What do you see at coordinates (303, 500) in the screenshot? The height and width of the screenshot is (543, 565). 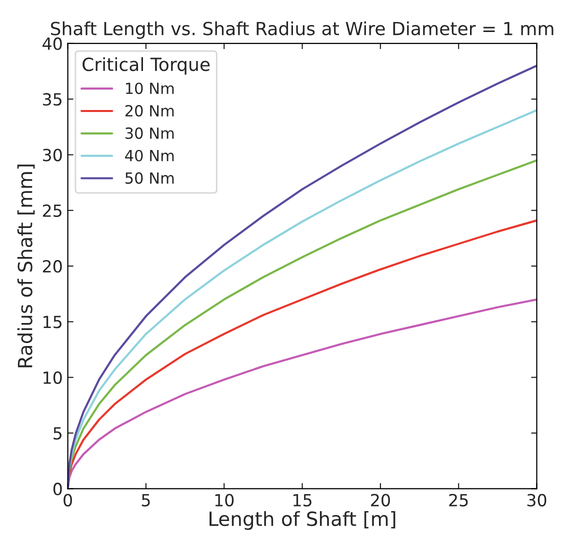 I see `x-tick-label: 15` at bounding box center [303, 500].